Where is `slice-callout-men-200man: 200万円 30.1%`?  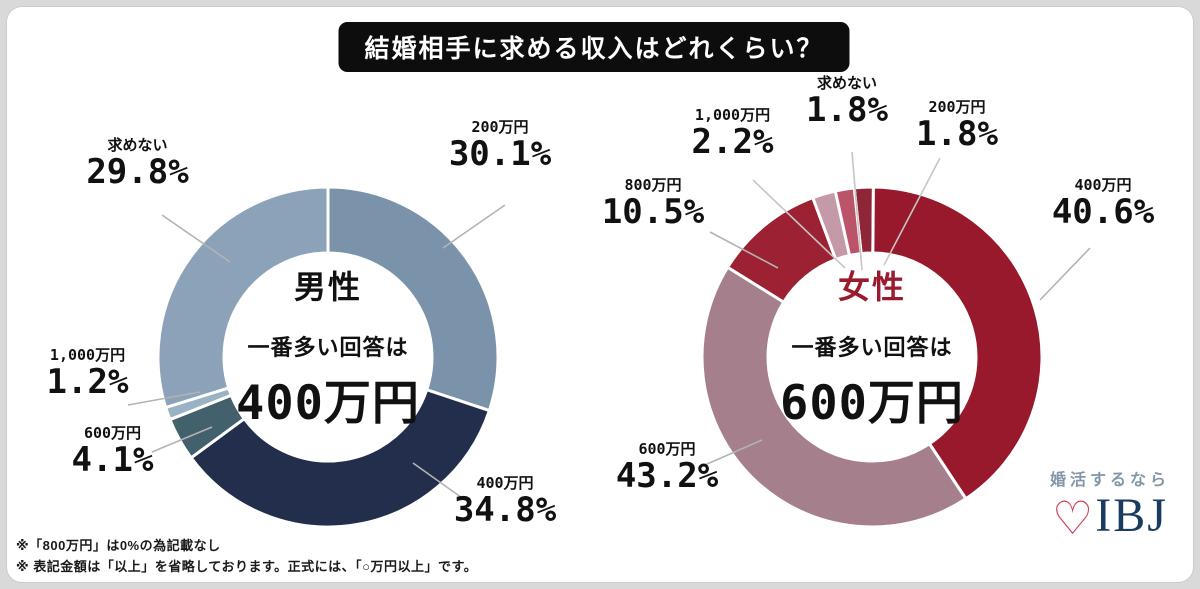 slice-callout-men-200man: 200万円 30.1% is located at coordinates (500, 146).